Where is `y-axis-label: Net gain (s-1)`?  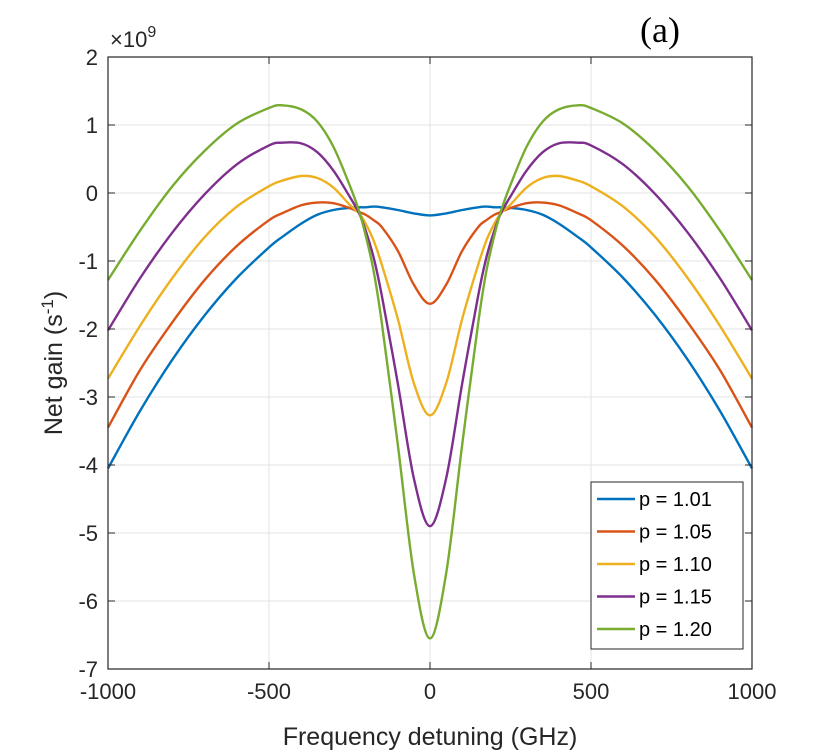
y-axis-label: Net gain (s-1) is located at coordinates (53, 363).